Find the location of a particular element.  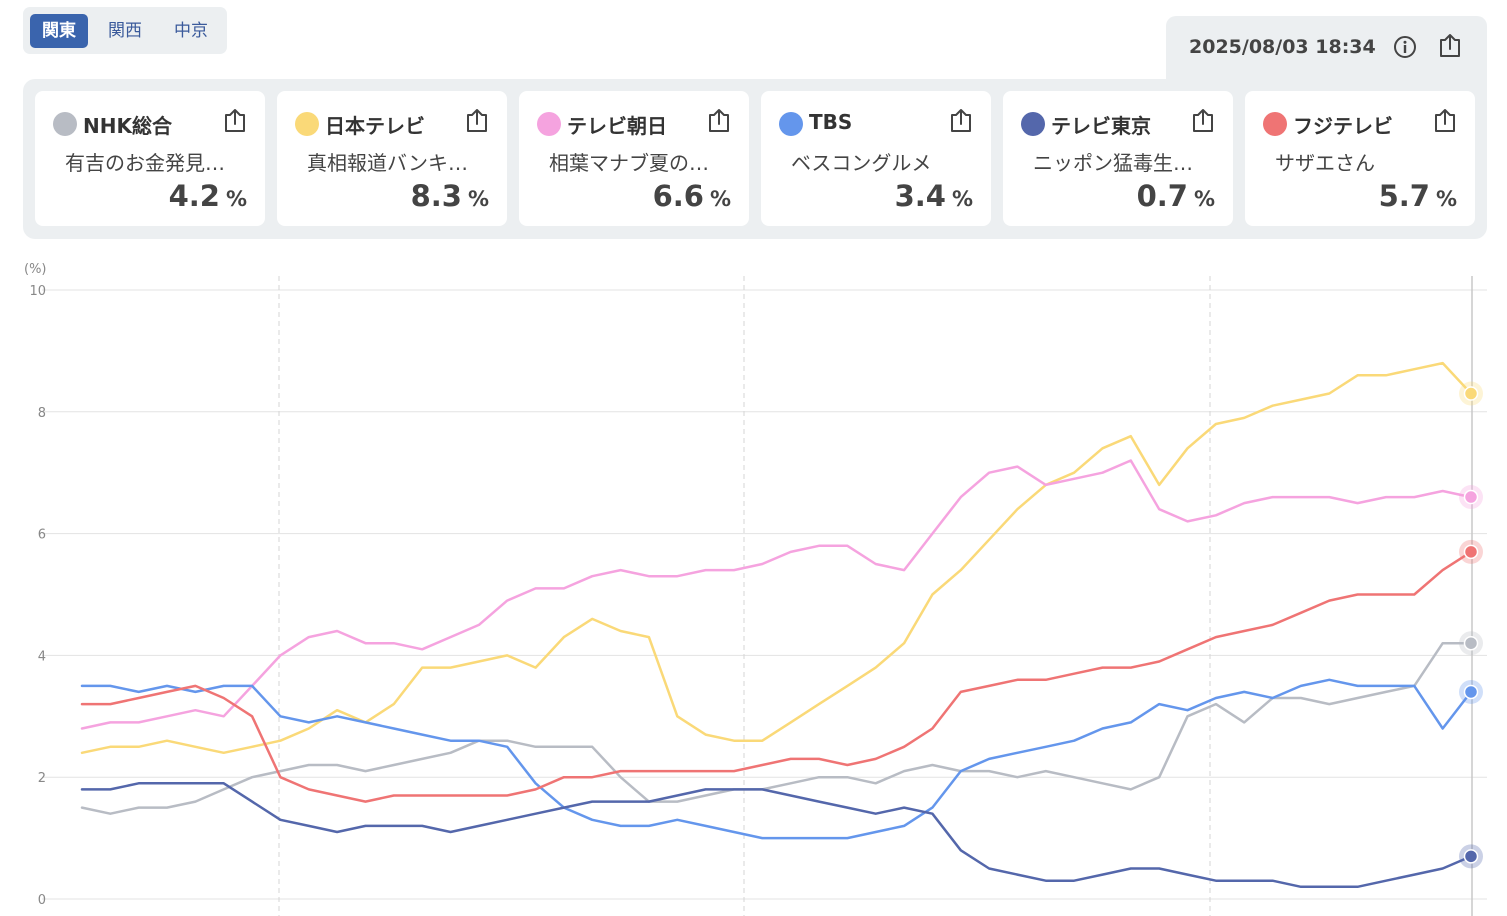

channel-name: テレビ東京 is located at coordinates (1101, 126).